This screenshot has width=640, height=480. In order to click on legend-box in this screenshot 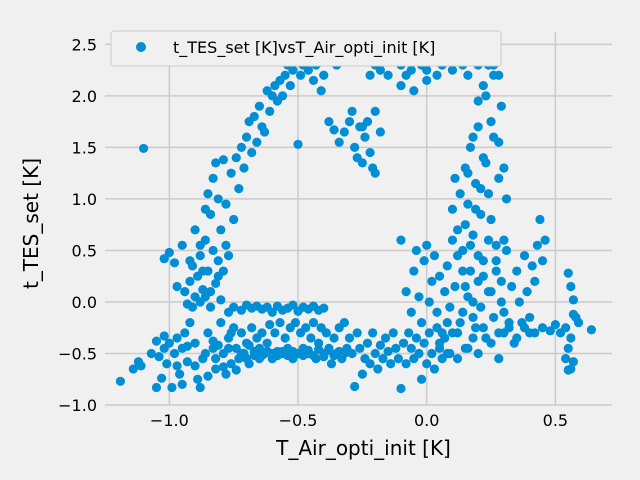, I will do `click(306, 48)`.